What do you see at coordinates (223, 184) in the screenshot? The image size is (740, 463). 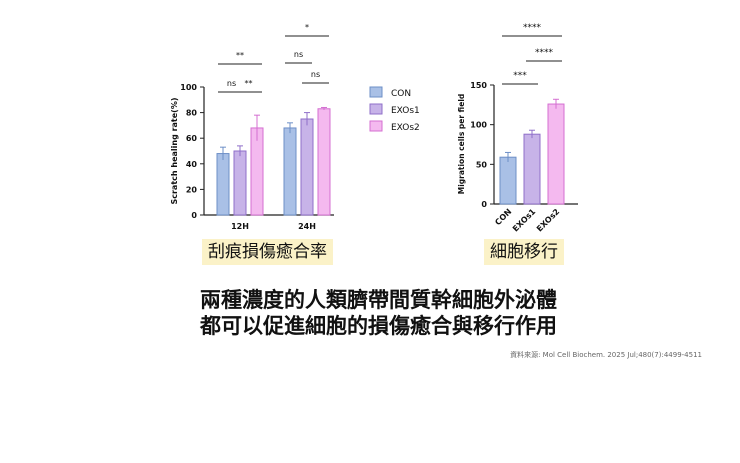 I see `bar-con-12h` at bounding box center [223, 184].